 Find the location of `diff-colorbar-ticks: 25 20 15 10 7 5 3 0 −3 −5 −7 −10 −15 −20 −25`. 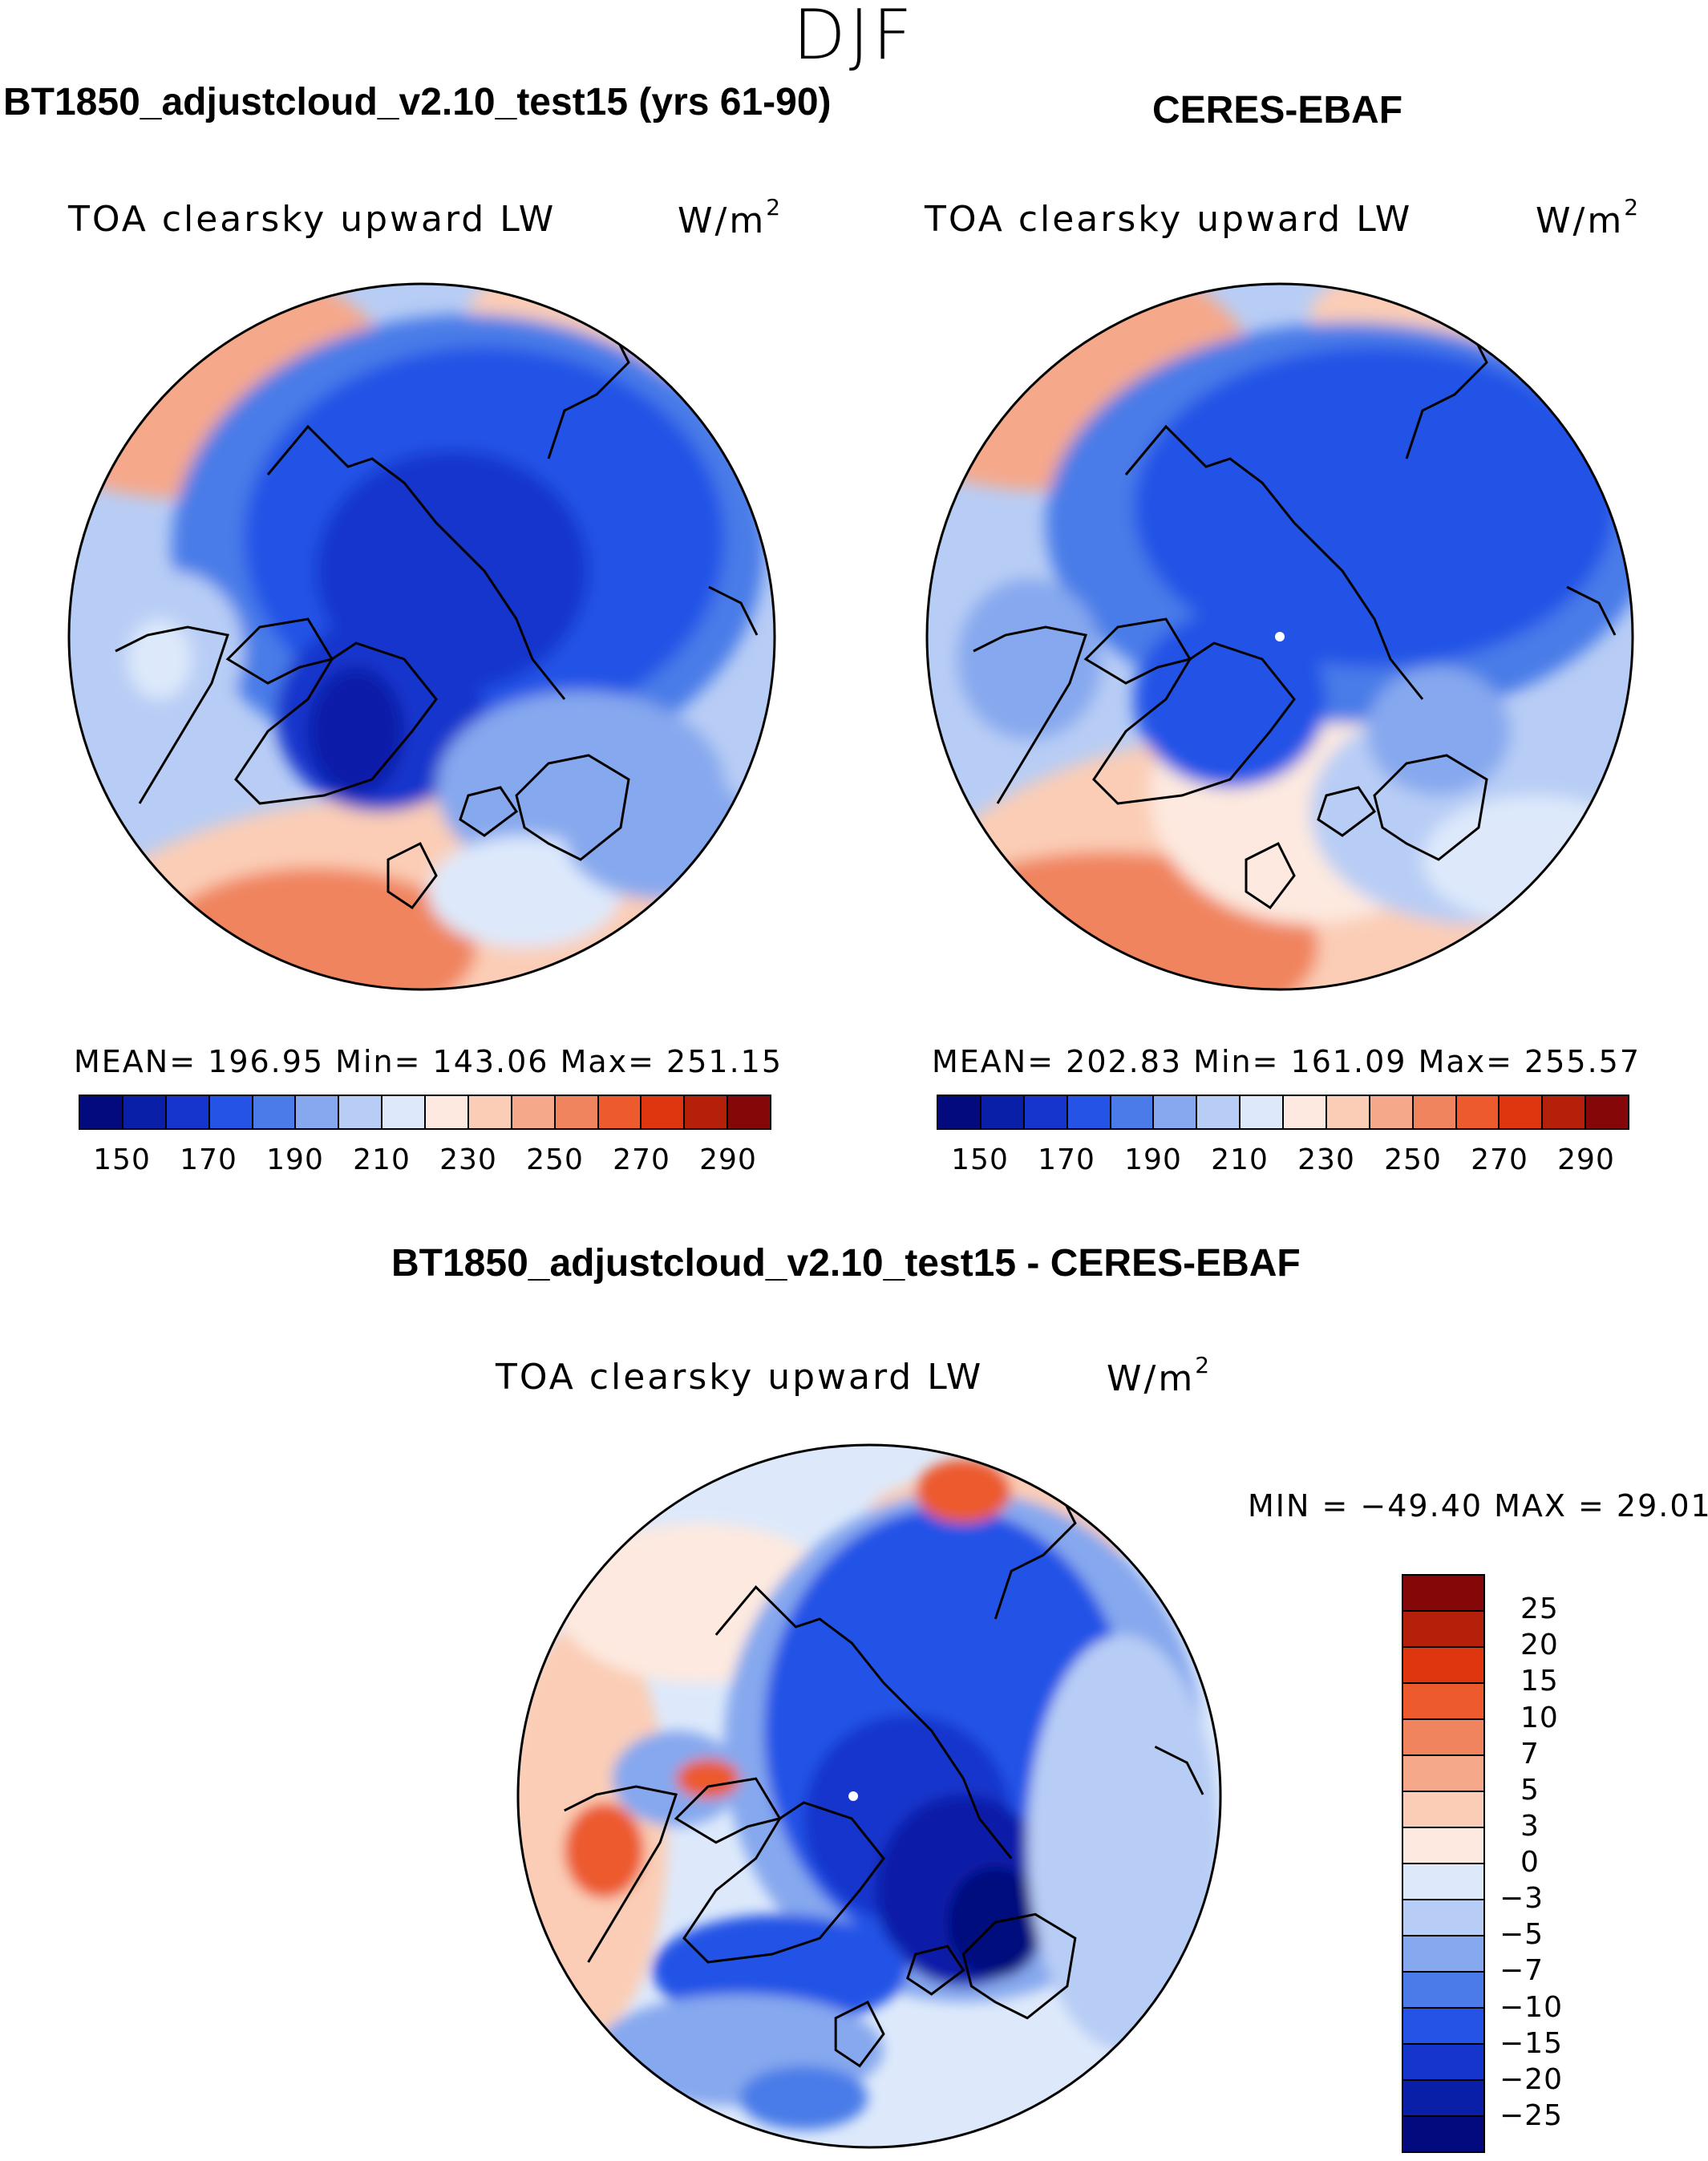

diff-colorbar-ticks: 25 20 15 10 7 5 3 0 −3 −5 −7 −10 −15 −20 −25 is located at coordinates (1564, 1863).